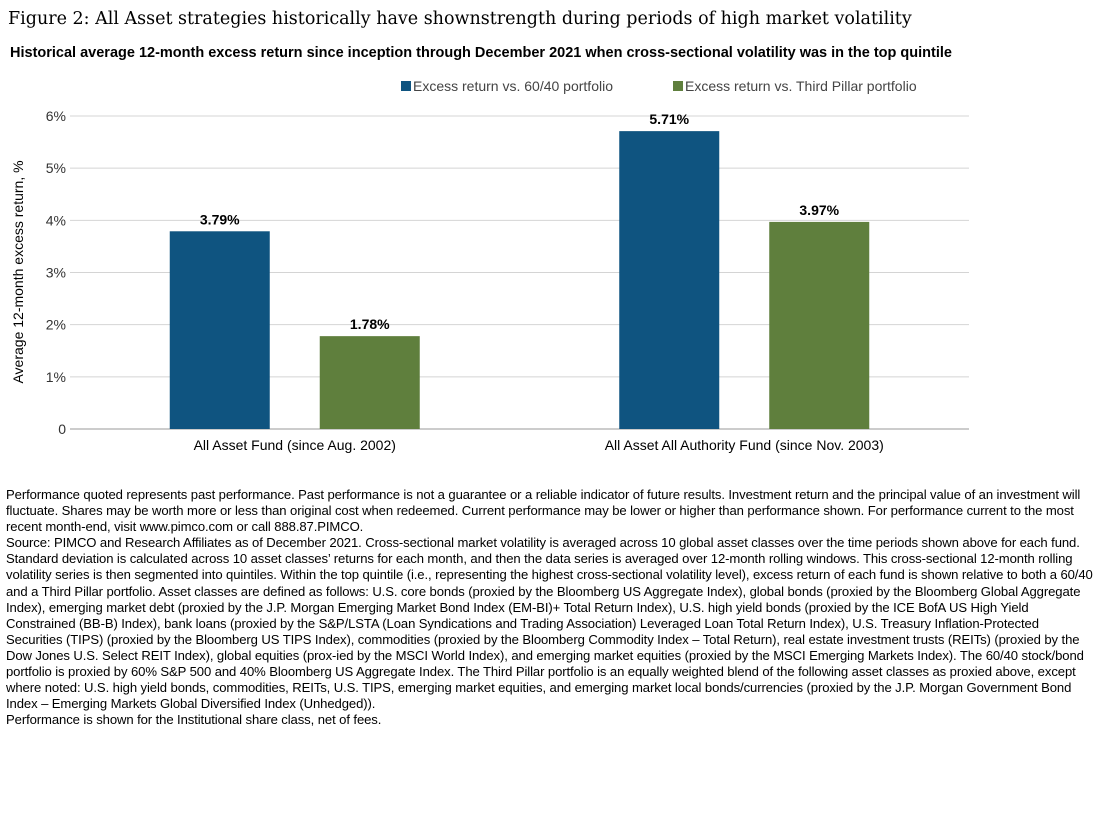 The height and width of the screenshot is (815, 1101). What do you see at coordinates (62, 429) in the screenshot?
I see `y-tick-label: 0` at bounding box center [62, 429].